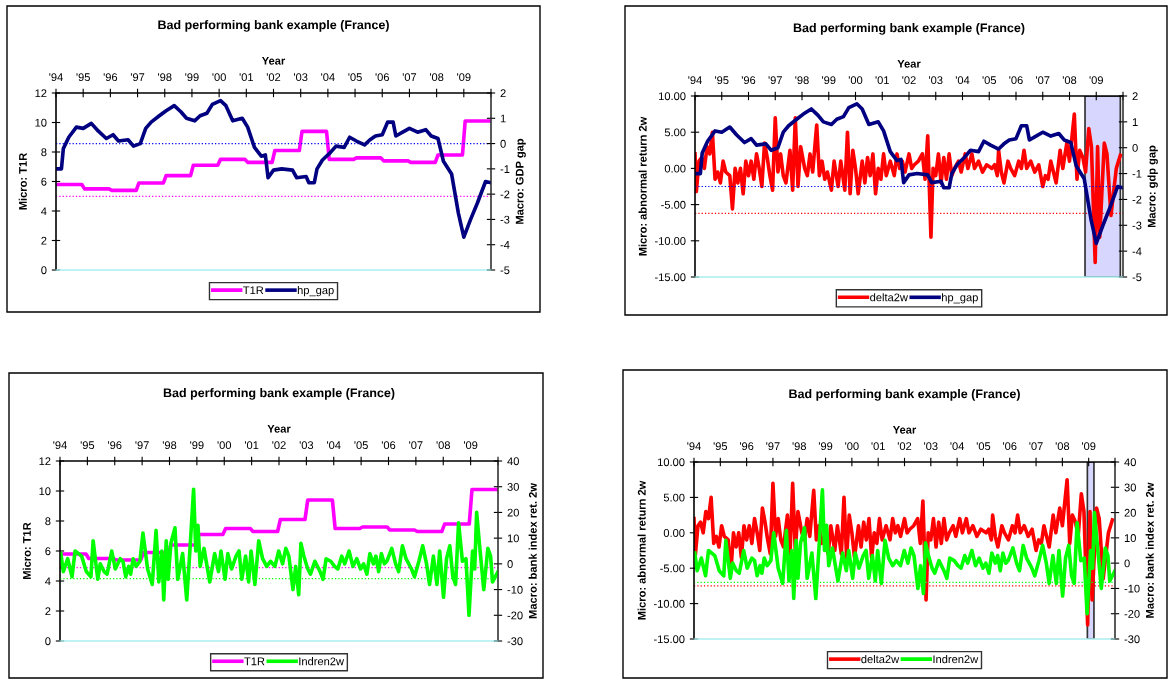  What do you see at coordinates (672, 568) in the screenshot?
I see `y-tick-label: -5.00` at bounding box center [672, 568].